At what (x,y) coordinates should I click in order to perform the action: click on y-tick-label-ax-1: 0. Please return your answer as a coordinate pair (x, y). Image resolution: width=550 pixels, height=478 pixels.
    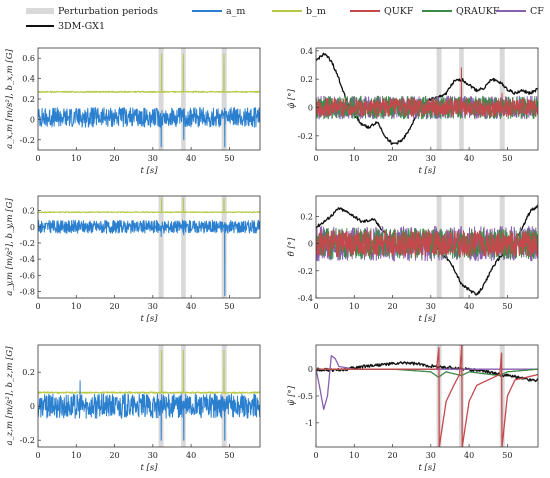
    Looking at the image, I should click on (32, 119).